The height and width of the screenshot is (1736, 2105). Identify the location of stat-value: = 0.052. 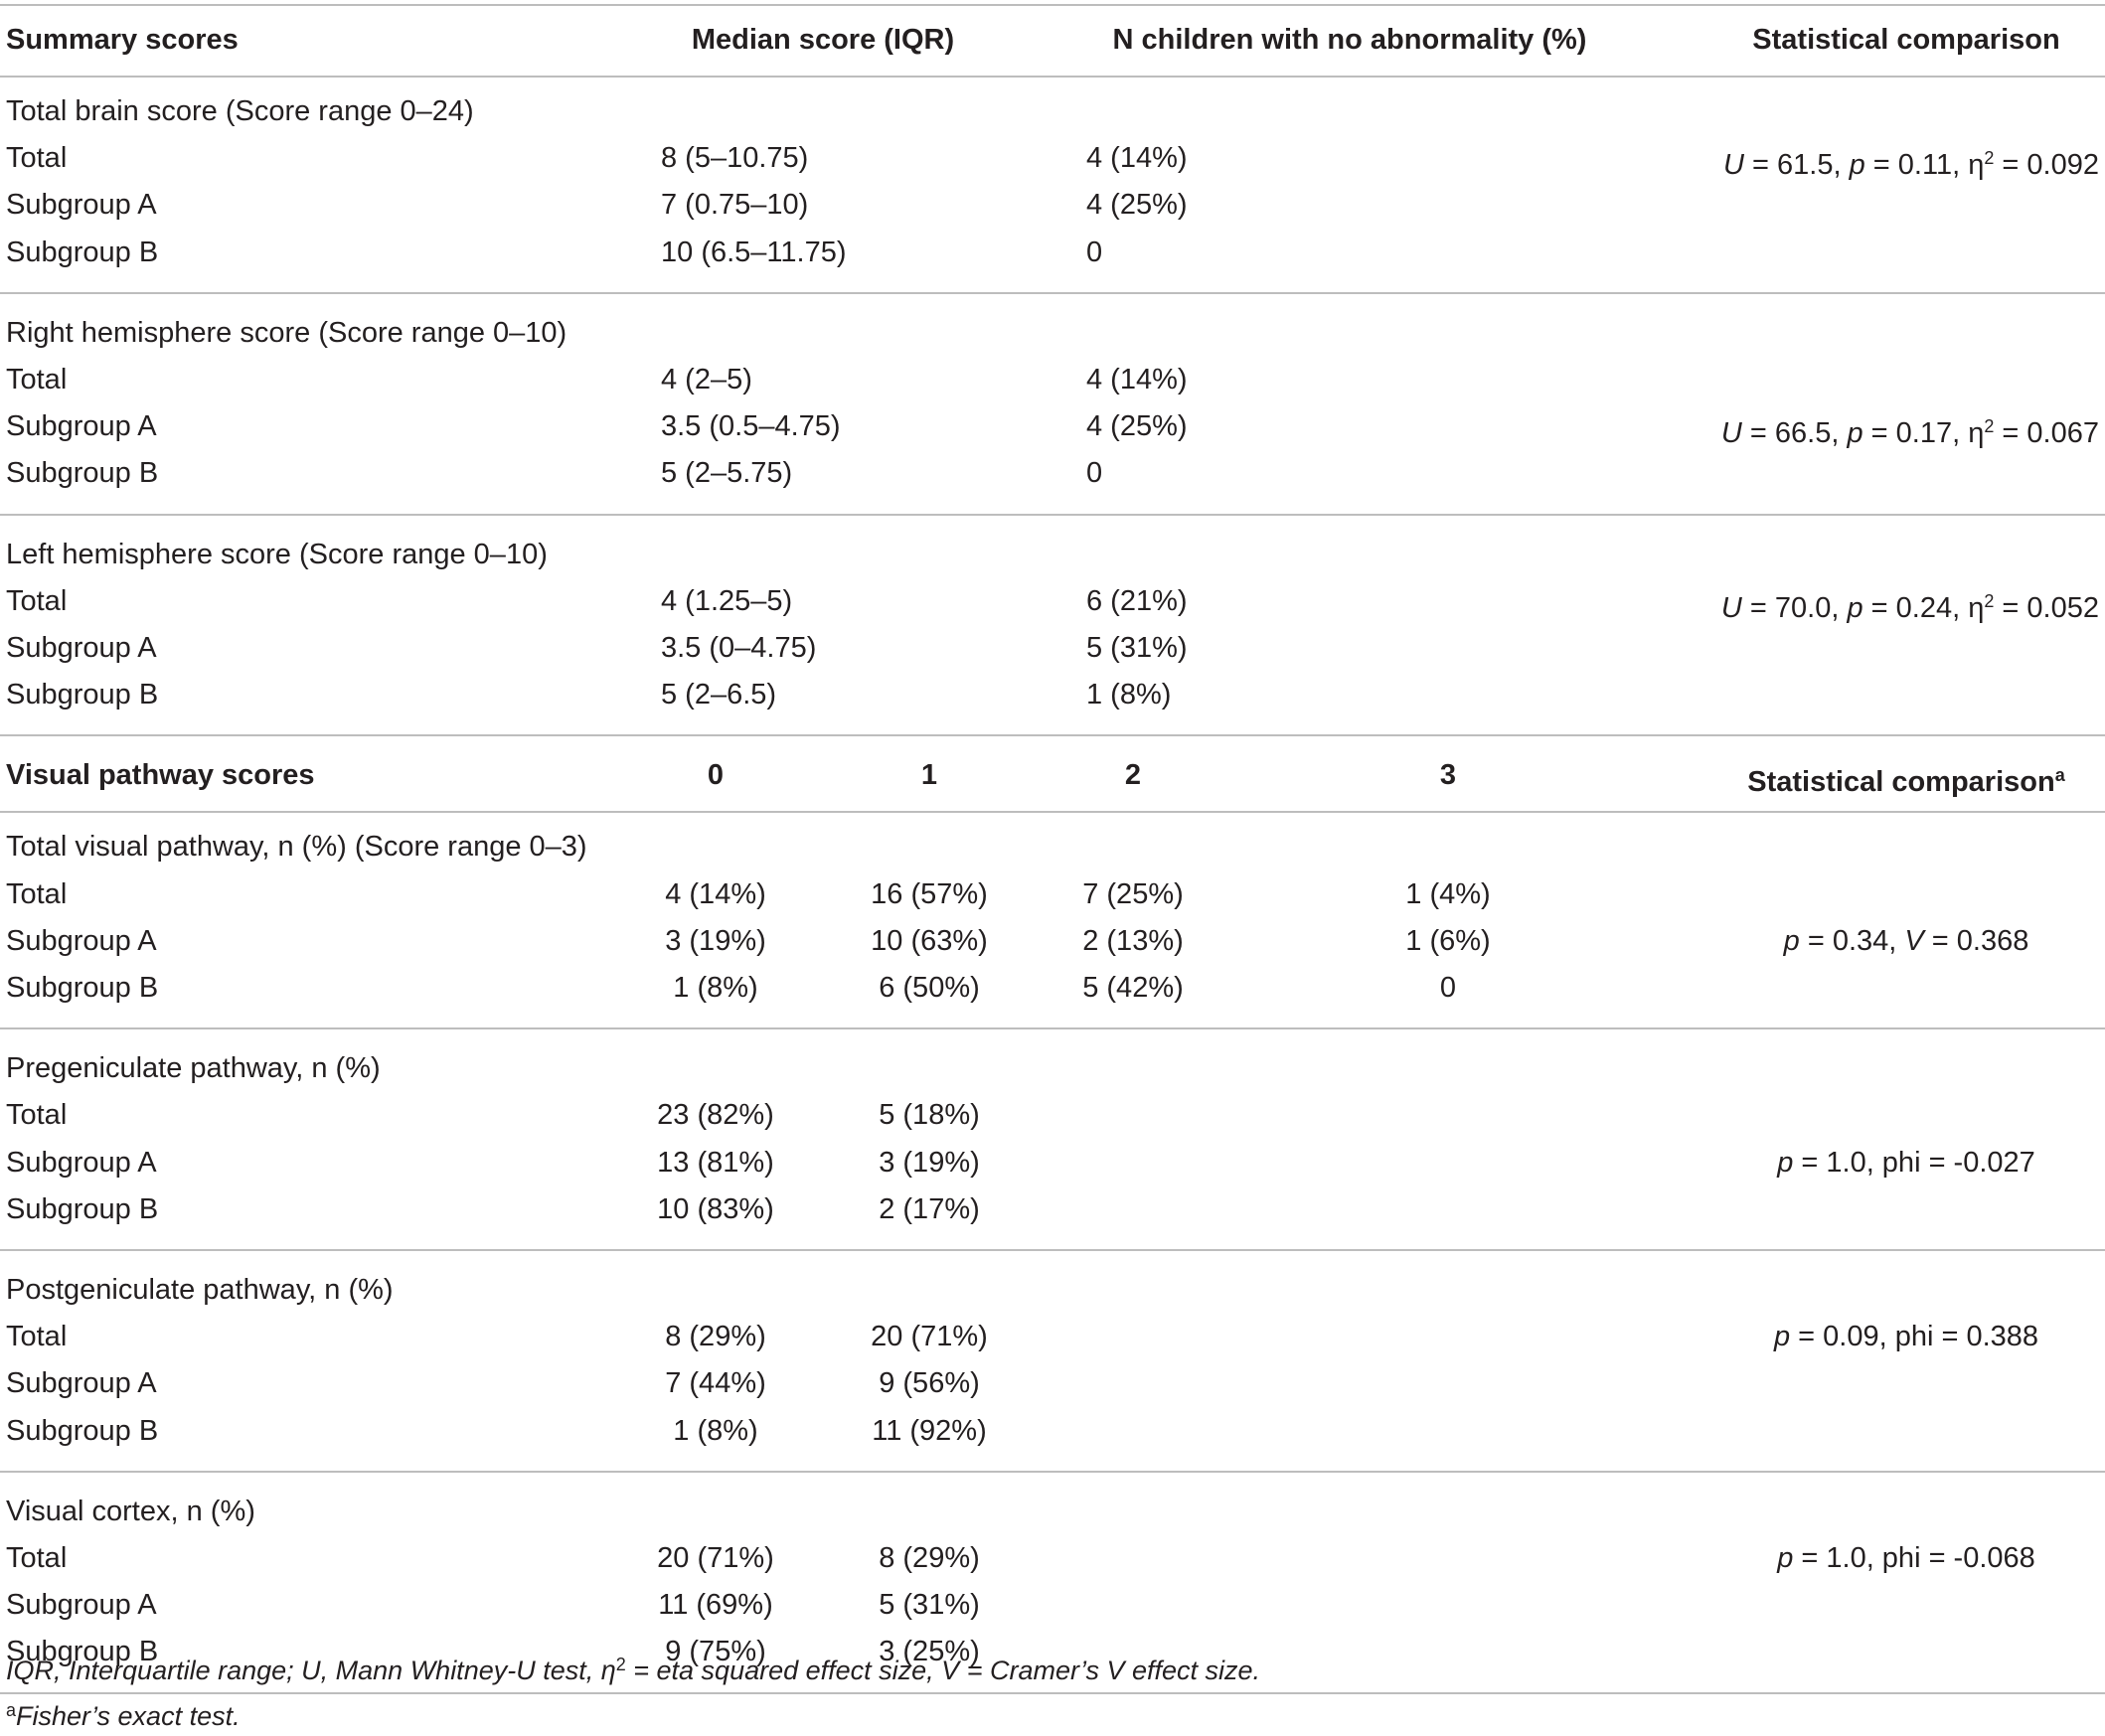
(2047, 607).